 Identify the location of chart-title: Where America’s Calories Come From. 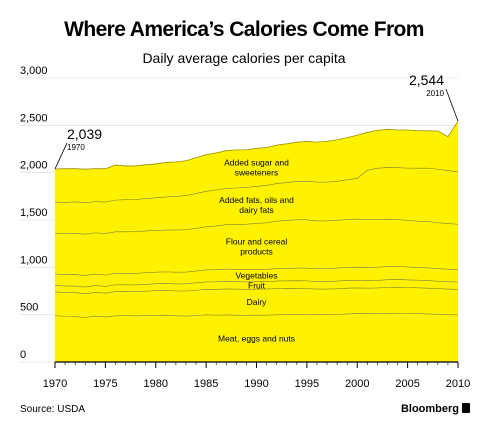
(244, 29).